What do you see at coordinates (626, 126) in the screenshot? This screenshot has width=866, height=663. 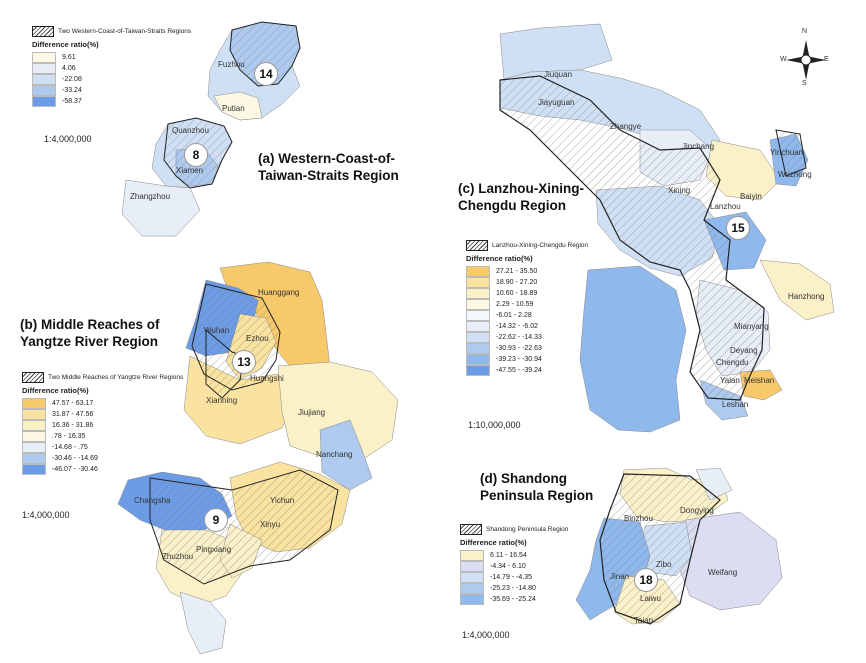 I see `place-label: Zhangye` at bounding box center [626, 126].